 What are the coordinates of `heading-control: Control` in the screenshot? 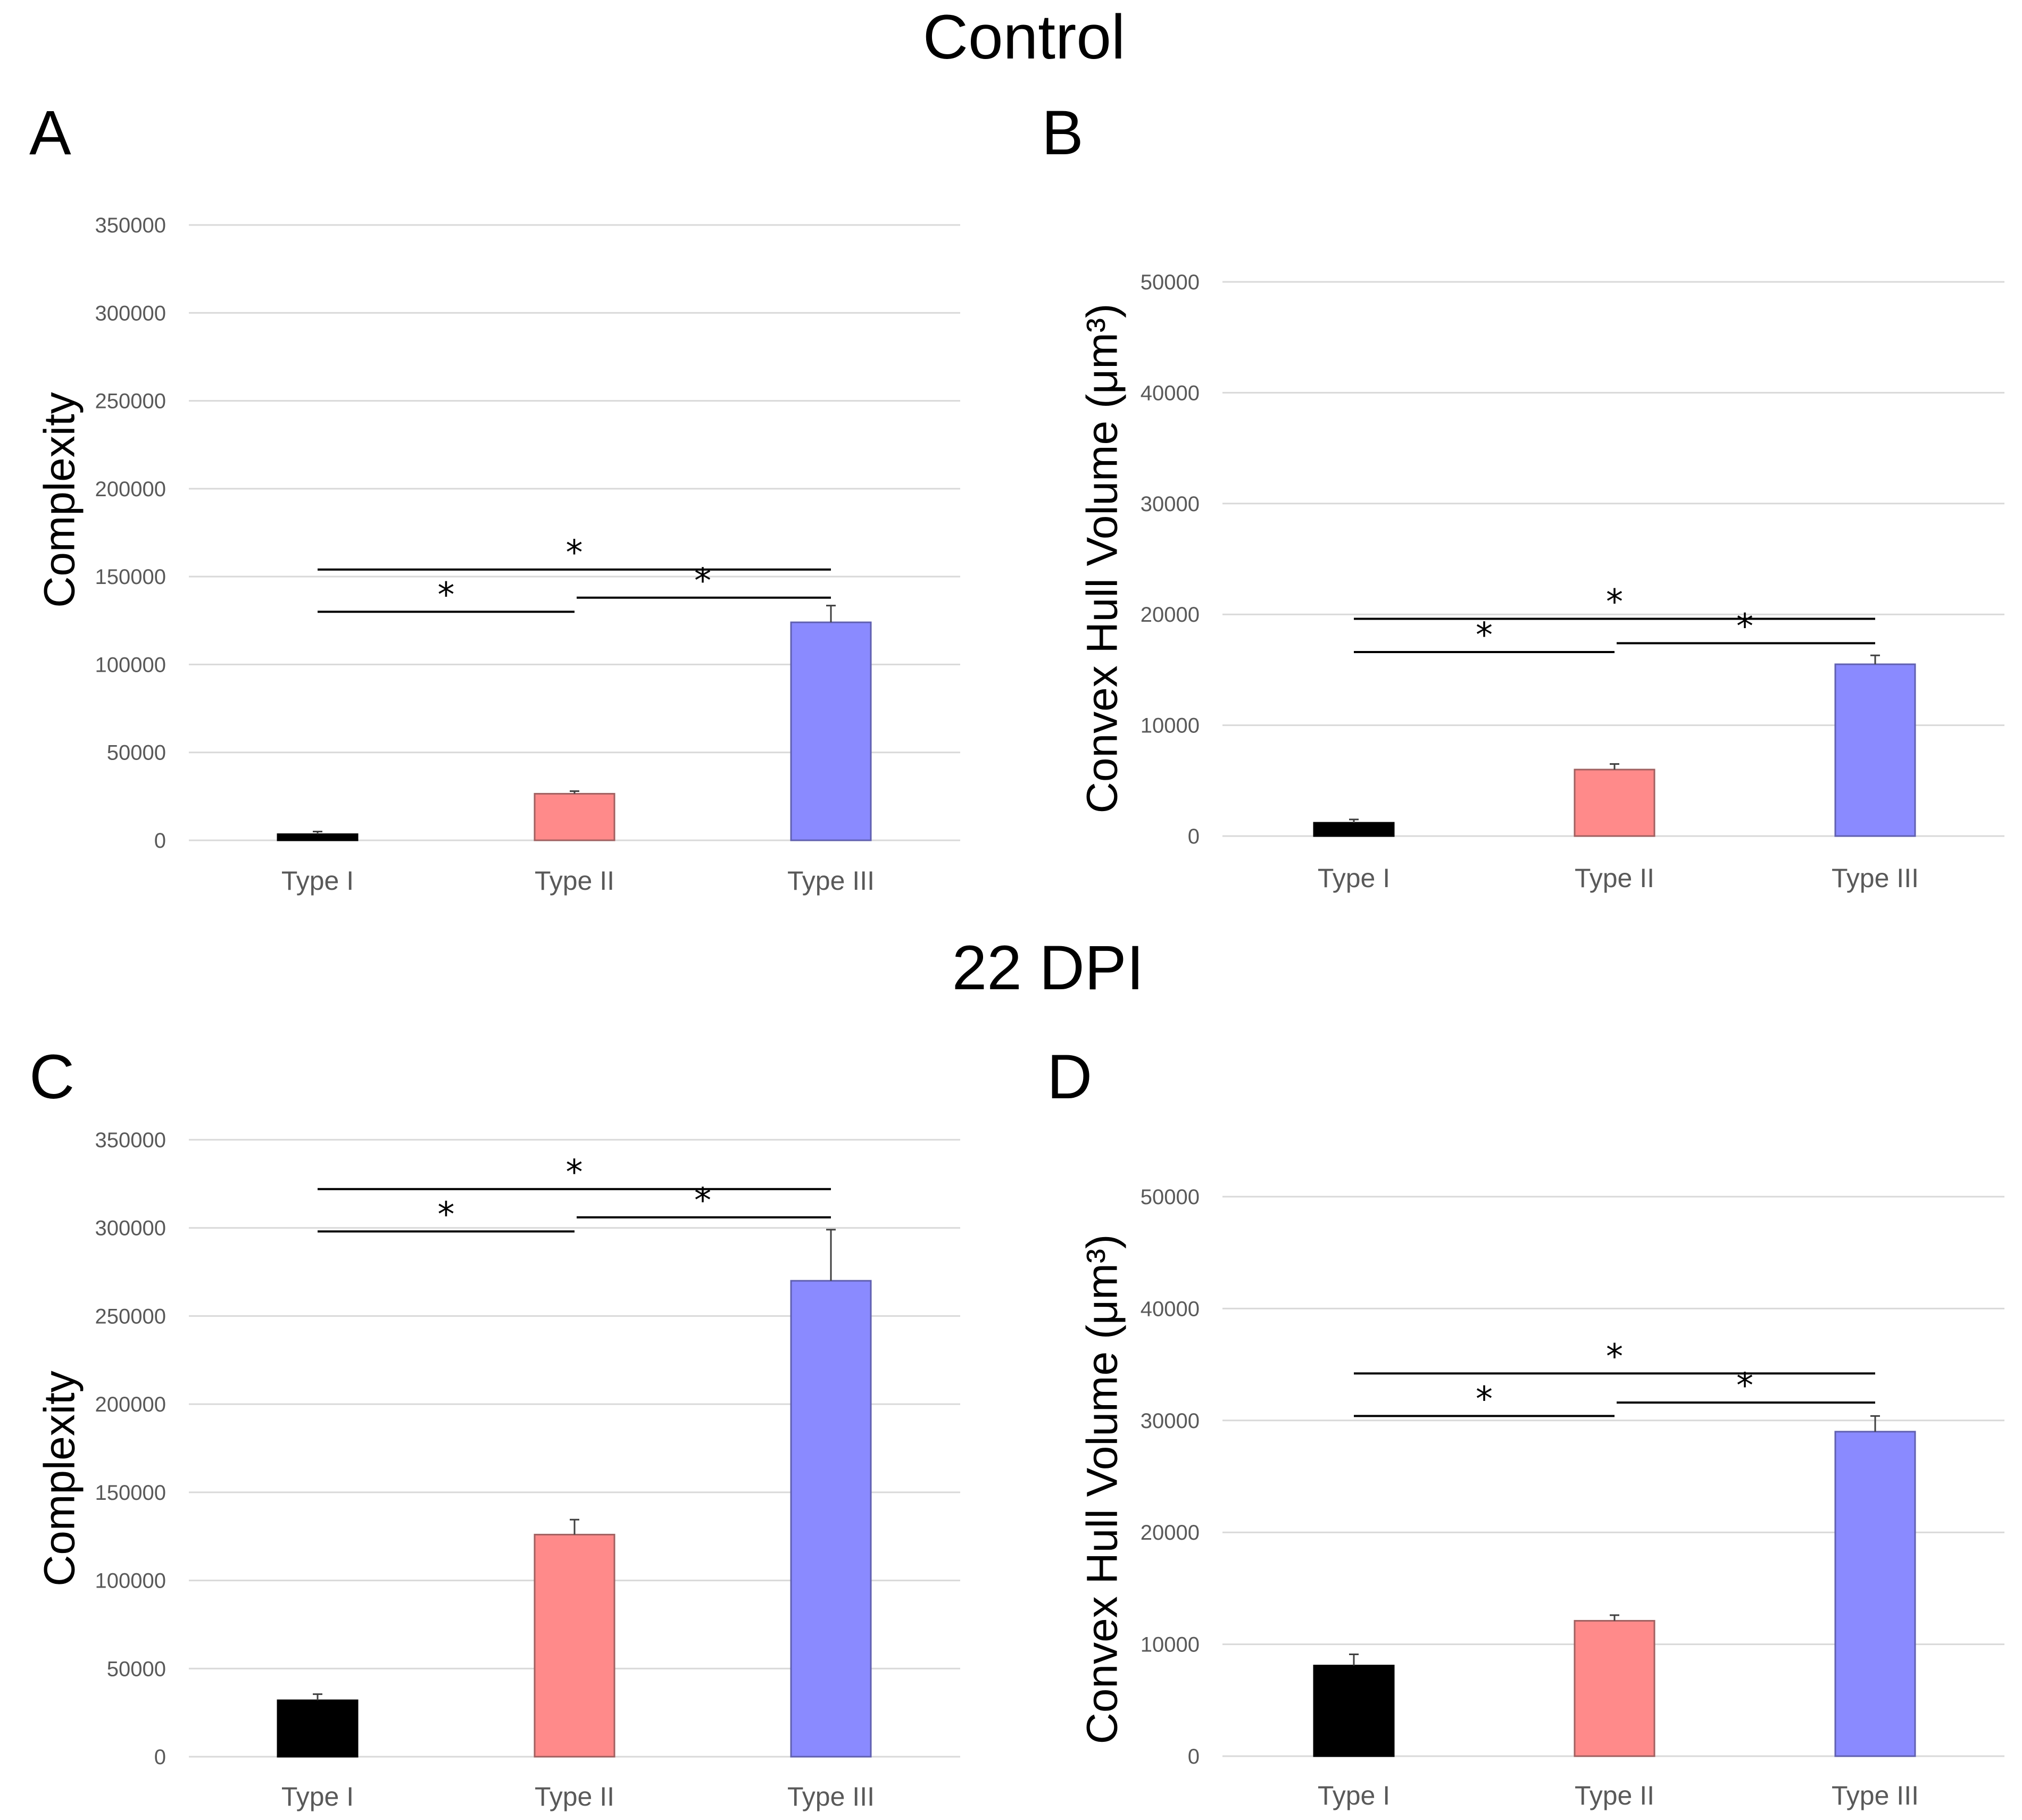 It's located at (1024, 37).